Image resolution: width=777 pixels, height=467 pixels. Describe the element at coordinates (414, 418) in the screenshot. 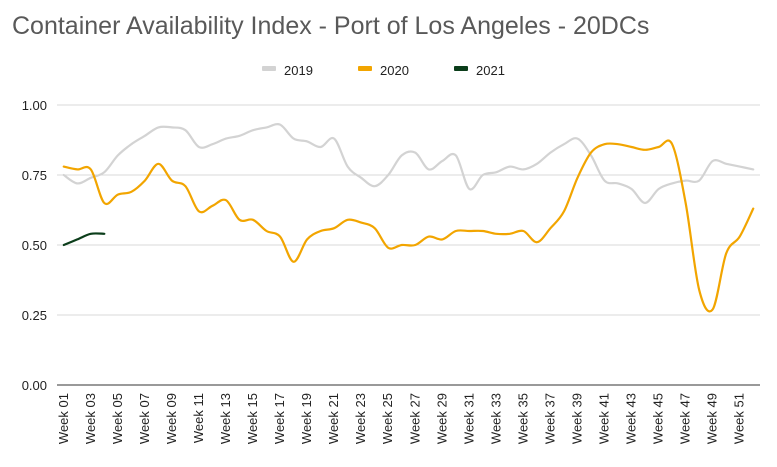

I see `x-tick-label: Week 27` at that location.